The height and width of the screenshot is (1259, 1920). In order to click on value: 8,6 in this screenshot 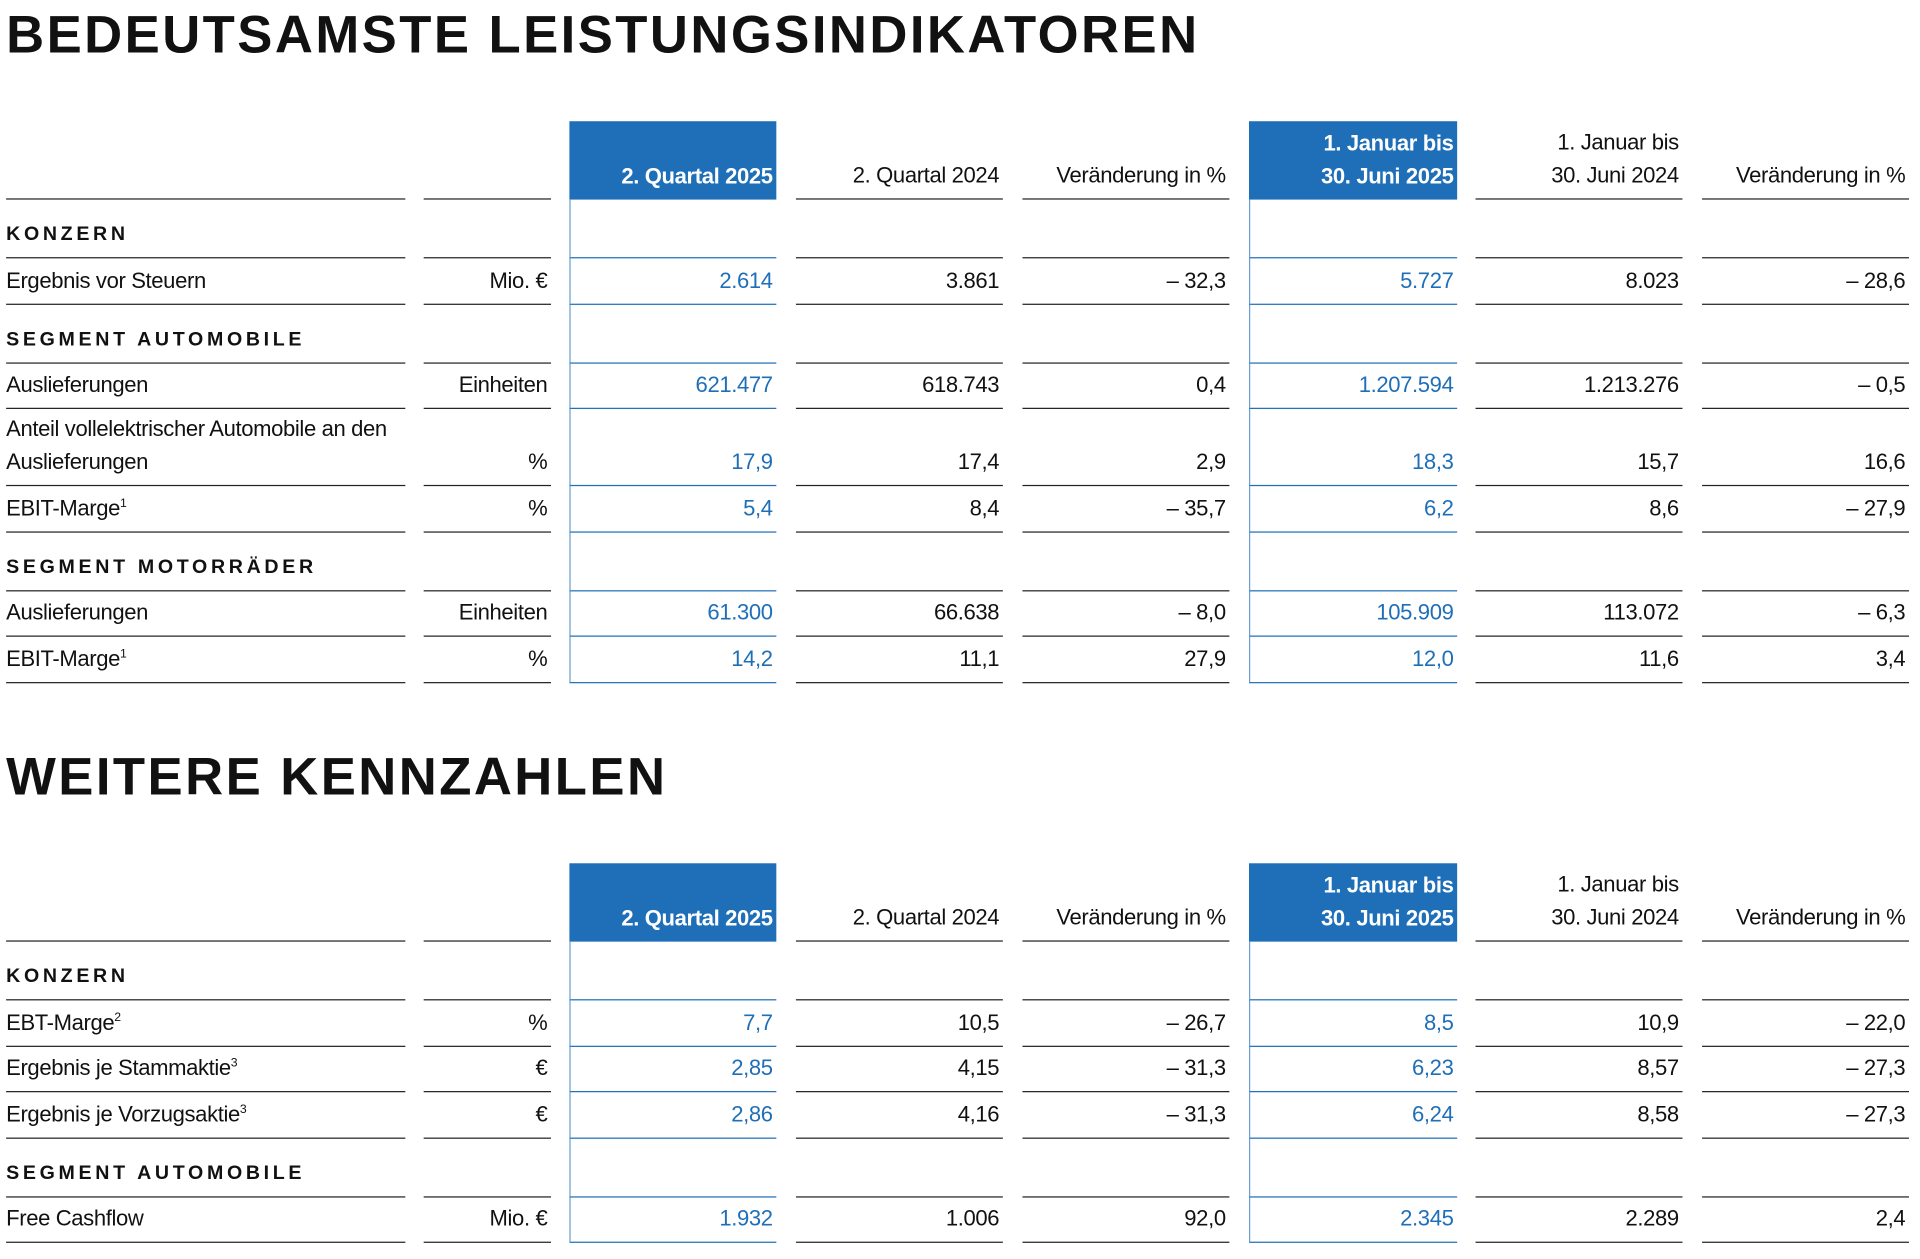, I will do `click(1664, 507)`.